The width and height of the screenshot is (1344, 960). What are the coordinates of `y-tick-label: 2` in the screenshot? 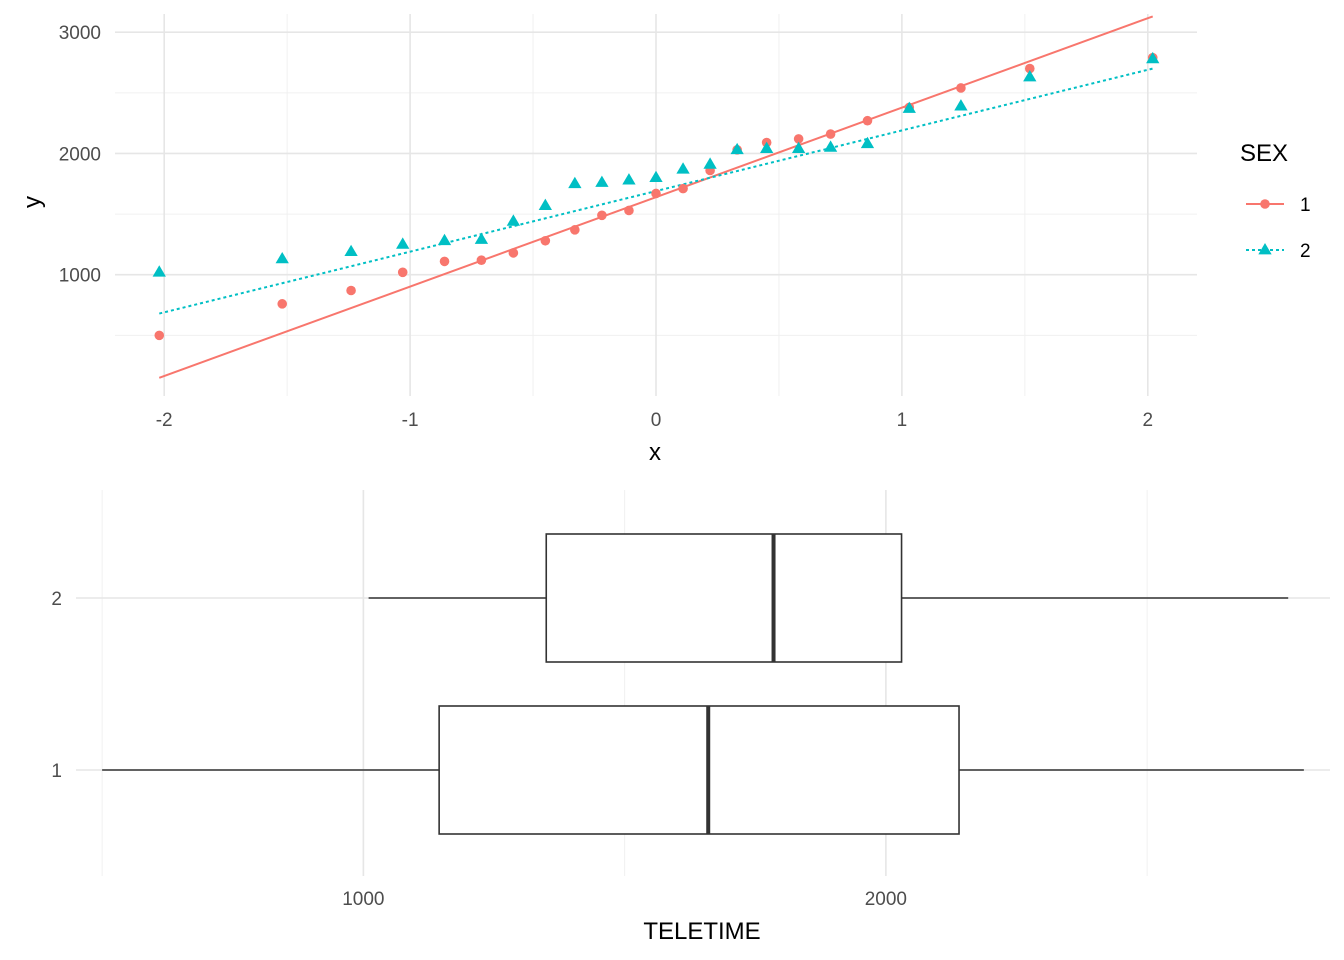 It's located at (56, 599).